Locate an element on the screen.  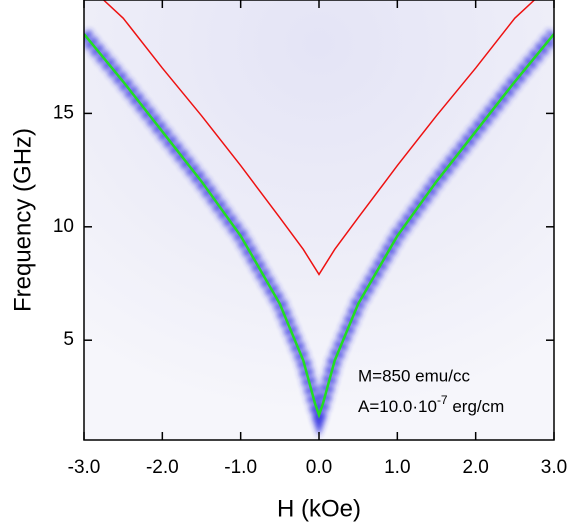
y-axis-title: Frequency (GHz) is located at coordinates (22, 220).